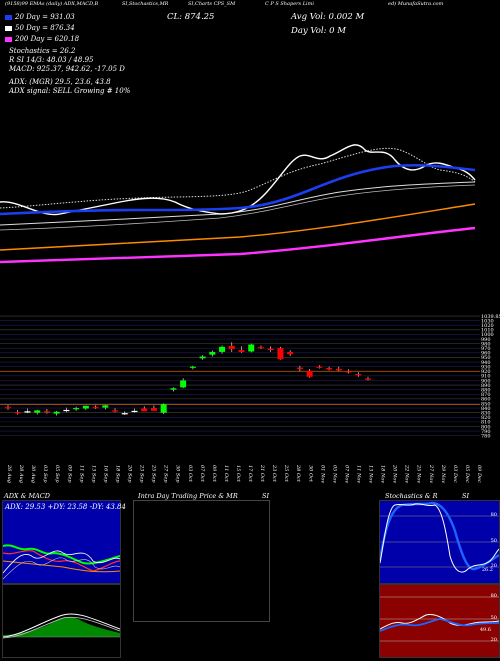  Describe the element at coordinates (178, 474) in the screenshot. I see `date-axis-label: 30 Sep` at that location.